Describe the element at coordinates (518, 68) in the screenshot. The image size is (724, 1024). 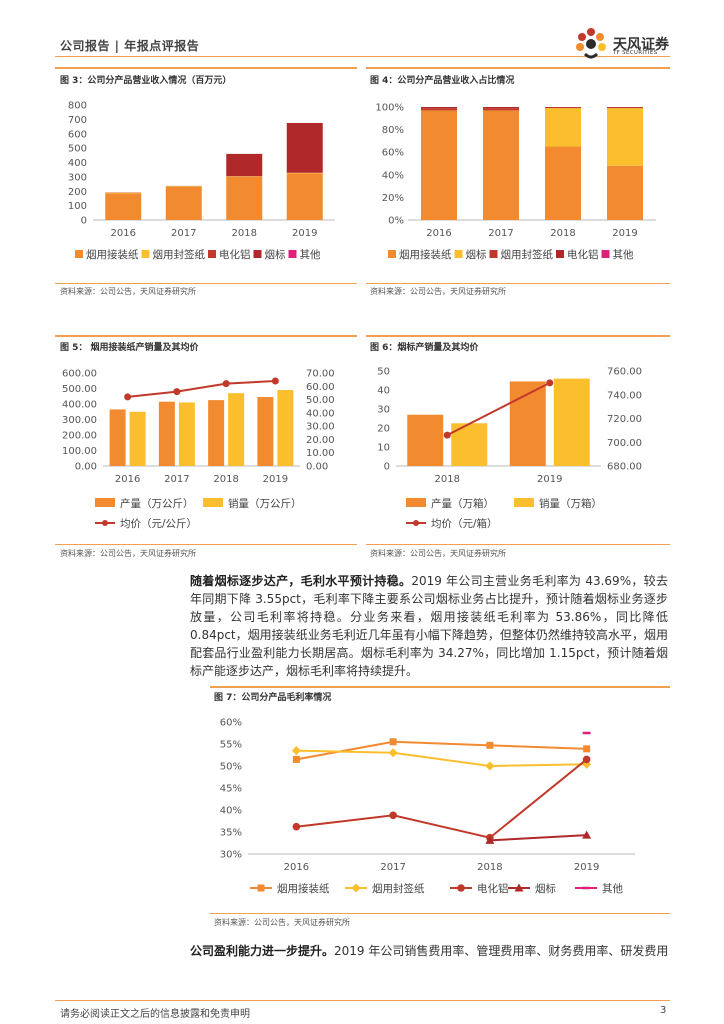
I see `fig4-top-rule` at that location.